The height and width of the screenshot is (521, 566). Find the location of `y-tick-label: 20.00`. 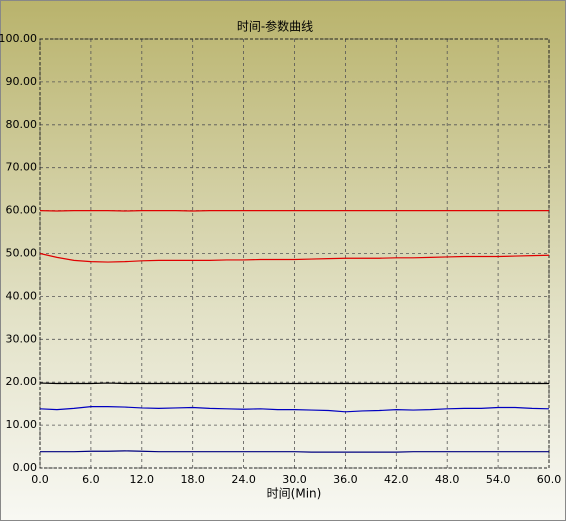

y-tick-label: 20.00 is located at coordinates (22, 381).